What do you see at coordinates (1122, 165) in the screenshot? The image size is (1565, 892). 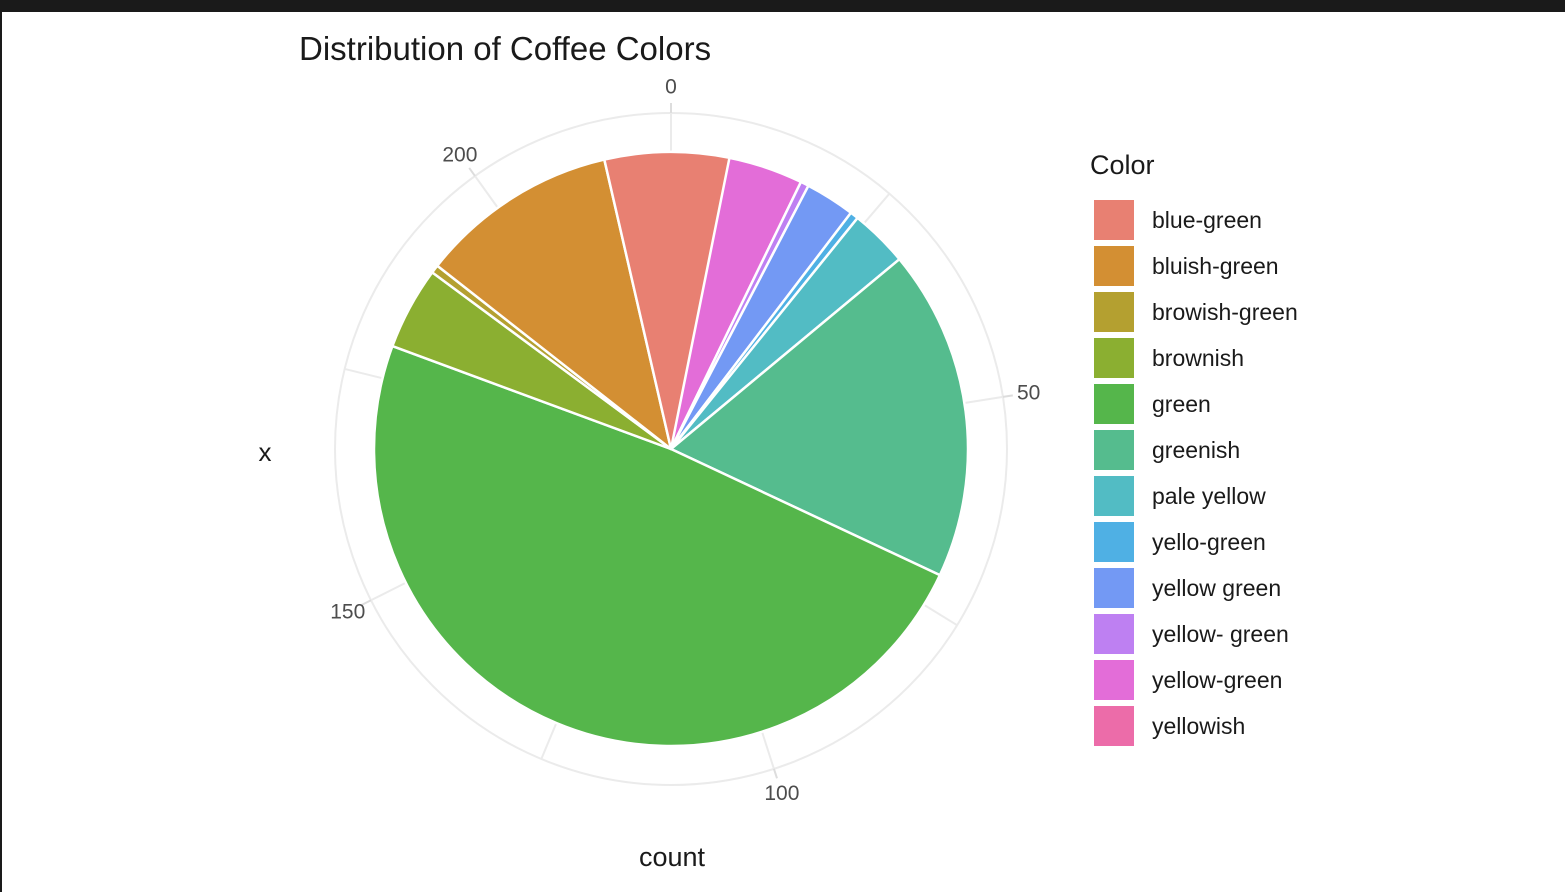 I see `legend-title: Color` at bounding box center [1122, 165].